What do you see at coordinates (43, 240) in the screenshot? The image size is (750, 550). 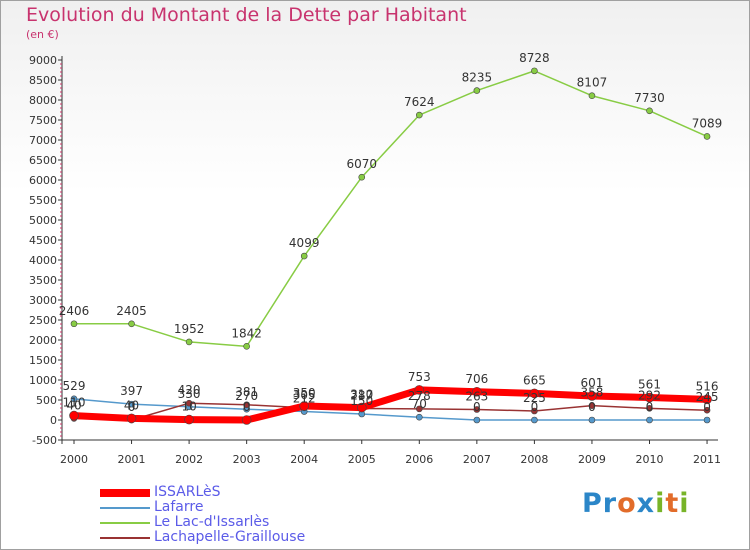 I see `y-tick-label: 4500` at bounding box center [43, 240].